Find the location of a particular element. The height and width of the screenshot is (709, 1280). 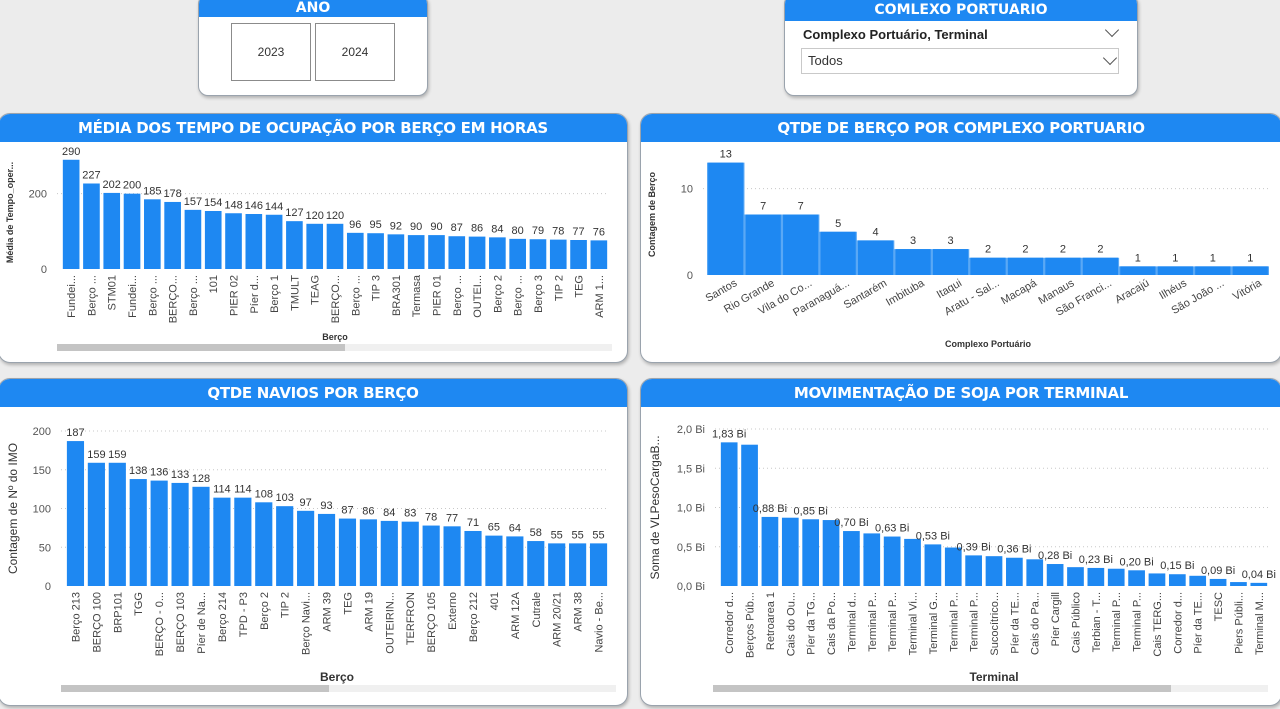

x-tick-label: 101 is located at coordinates (214, 284).